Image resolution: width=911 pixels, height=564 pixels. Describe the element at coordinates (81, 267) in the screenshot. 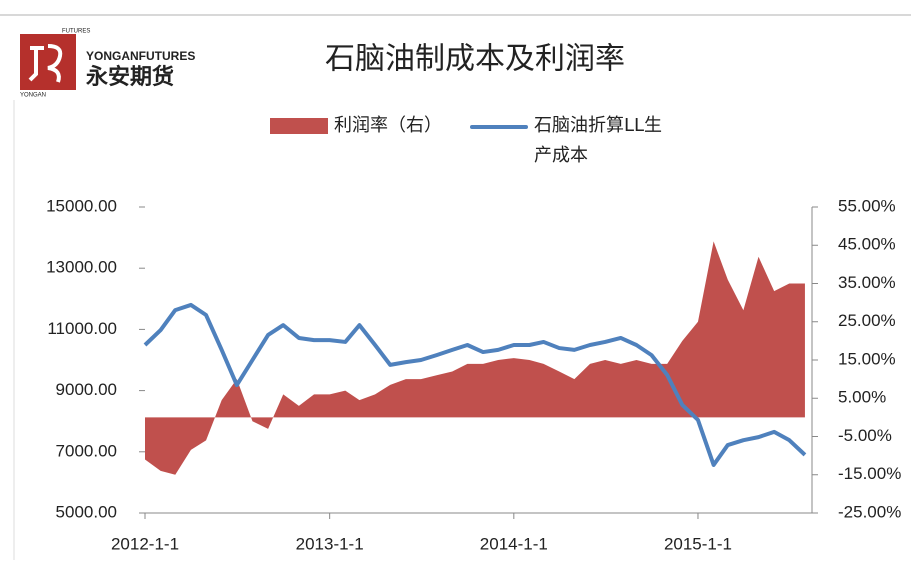

I see `y-tick-label: 13000.00` at that location.